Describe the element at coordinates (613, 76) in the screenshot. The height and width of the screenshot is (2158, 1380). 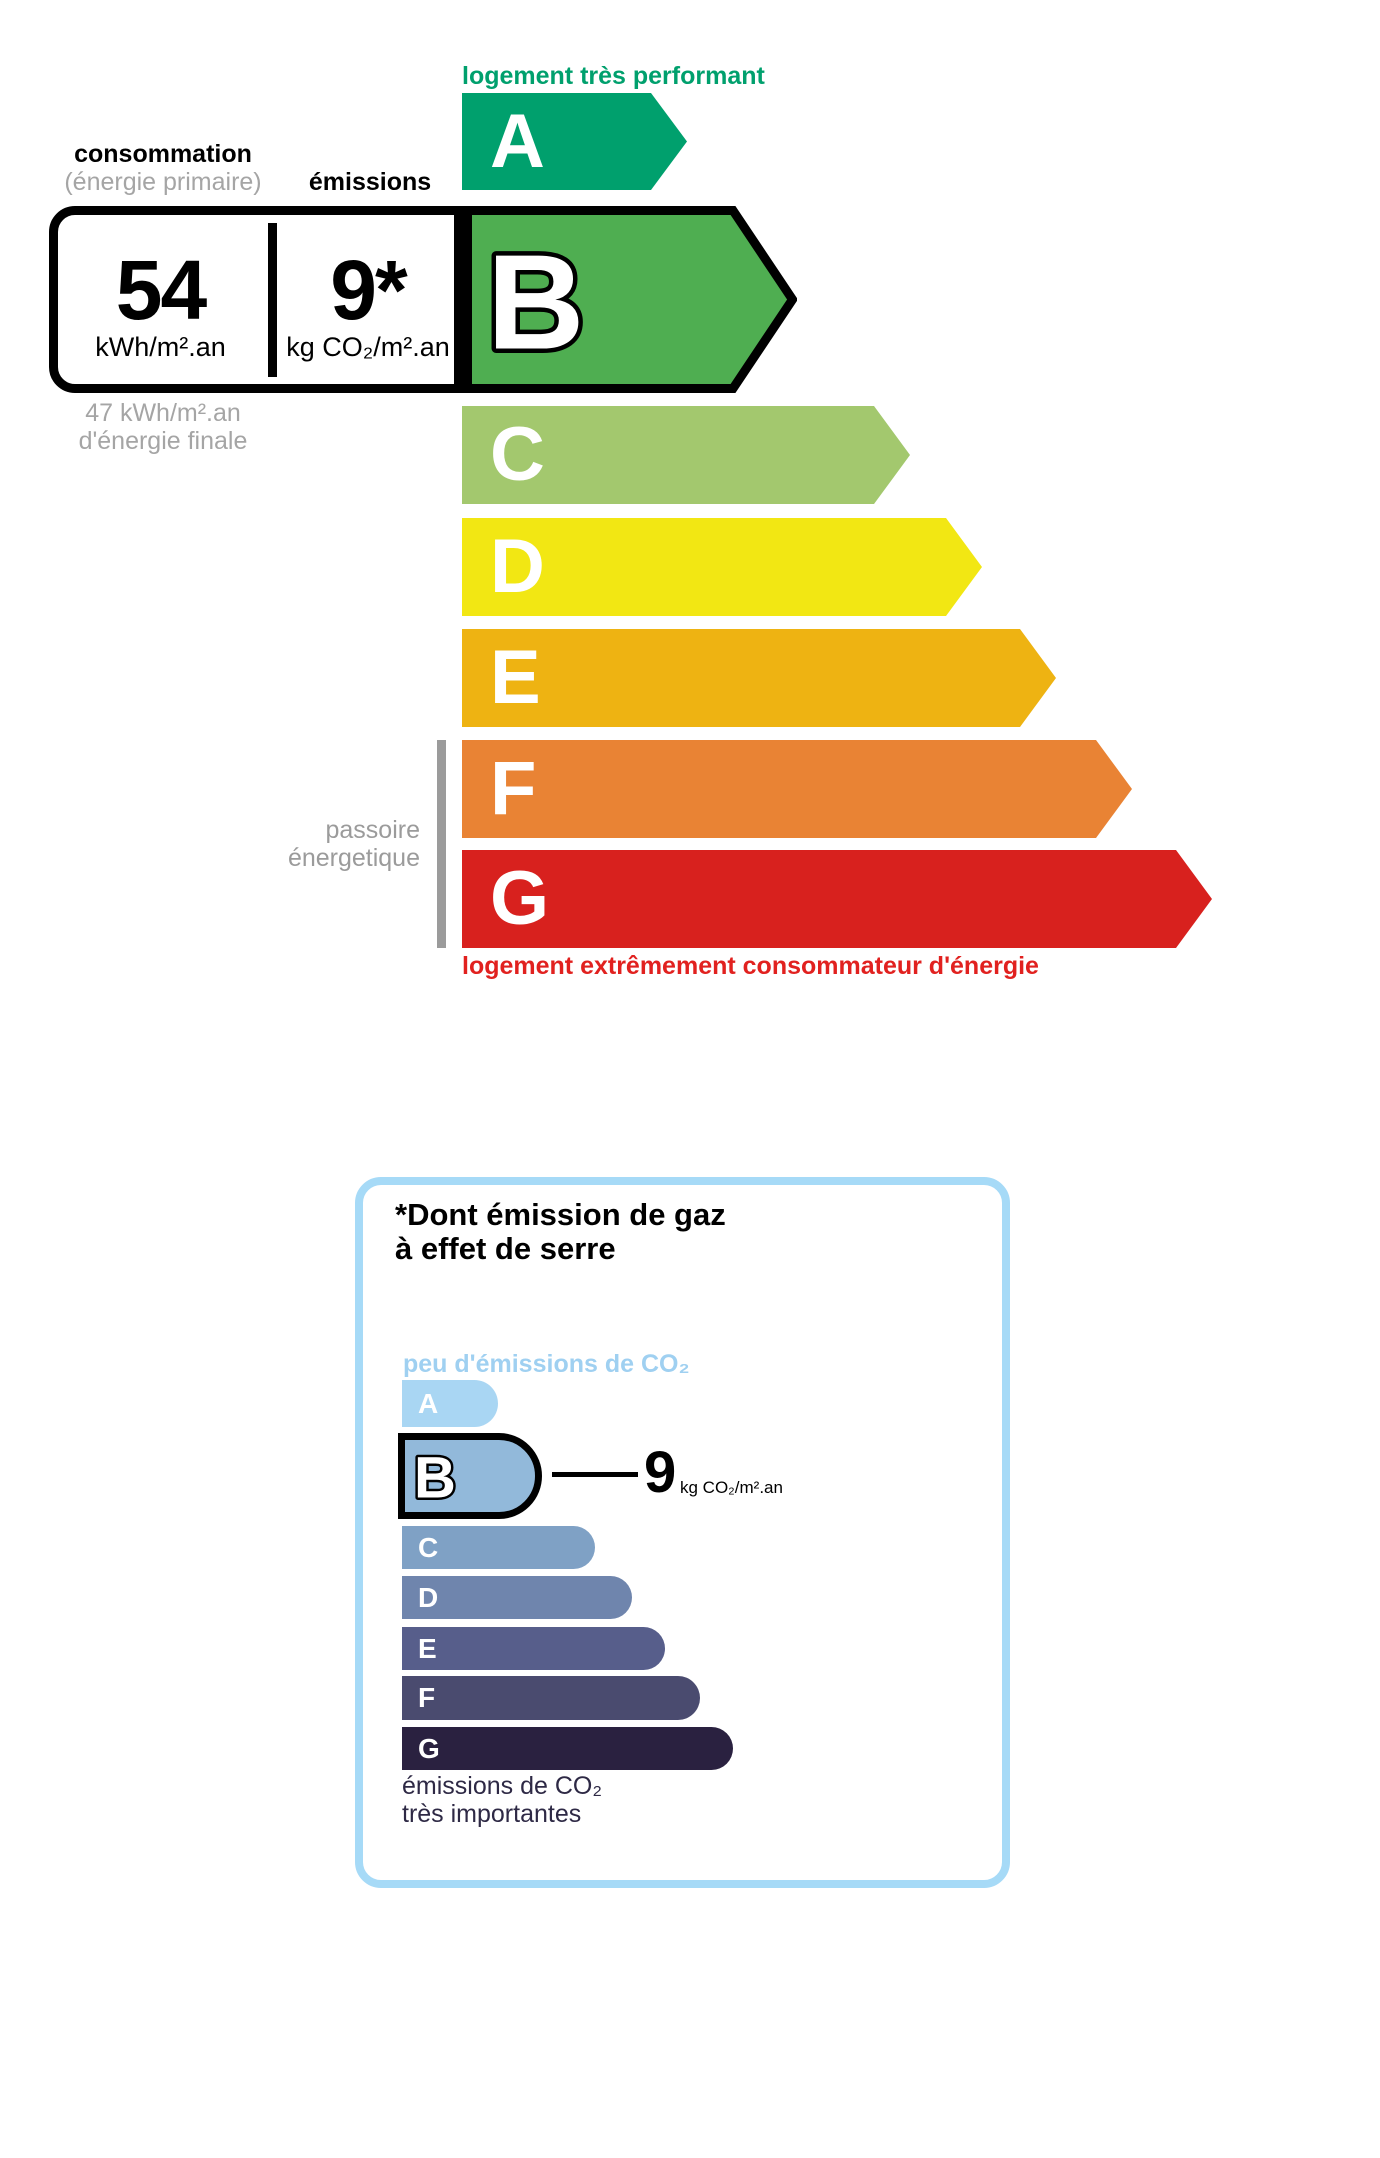
I see `top-performance-caption: logement très performant` at that location.